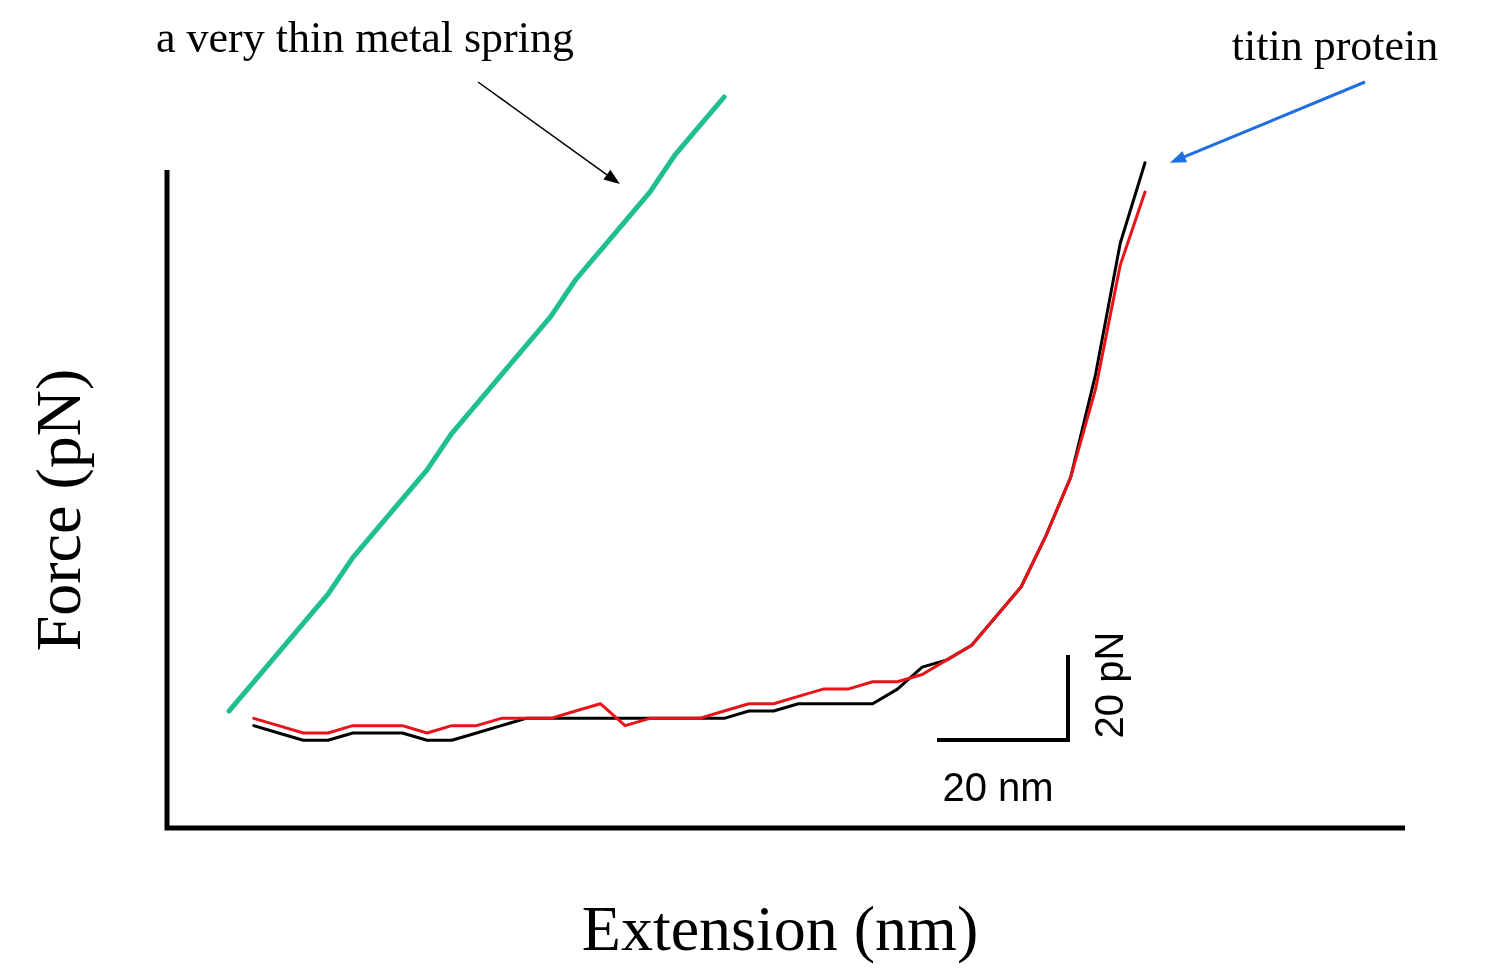 Image resolution: width=1510 pixels, height=972 pixels. What do you see at coordinates (1109, 685) in the screenshot?
I see `annotation: 20 pN` at bounding box center [1109, 685].